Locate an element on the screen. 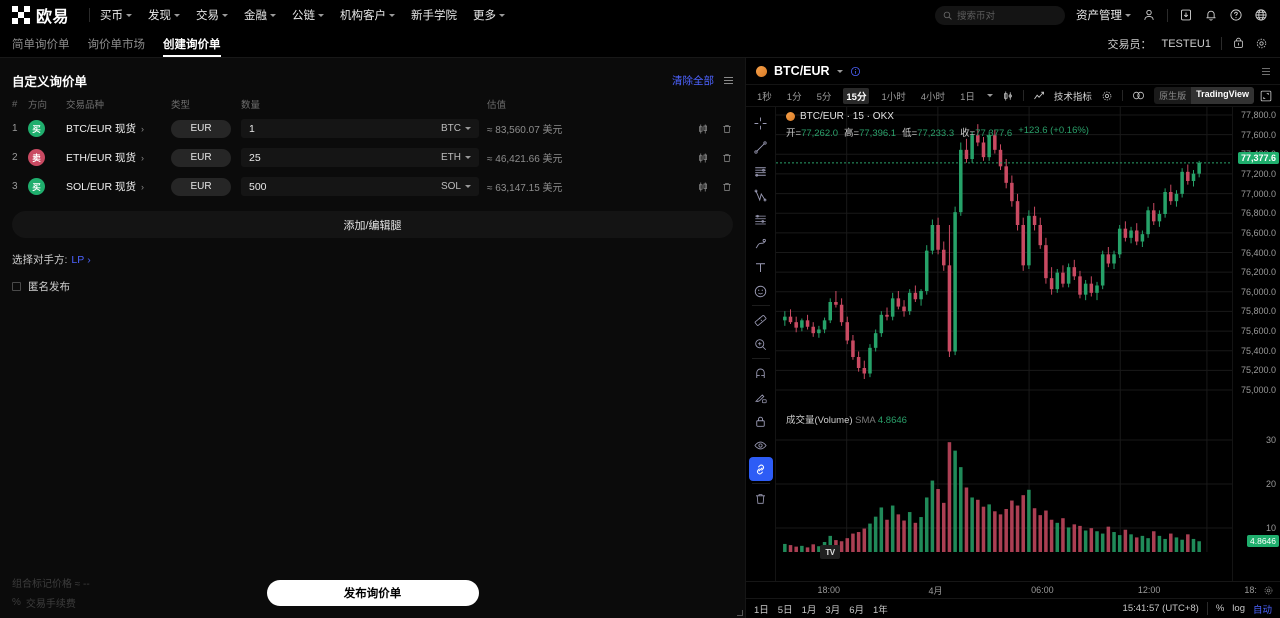 This screenshot has height=618, width=1280. nav-item-discover: 发现 is located at coordinates (164, 15).